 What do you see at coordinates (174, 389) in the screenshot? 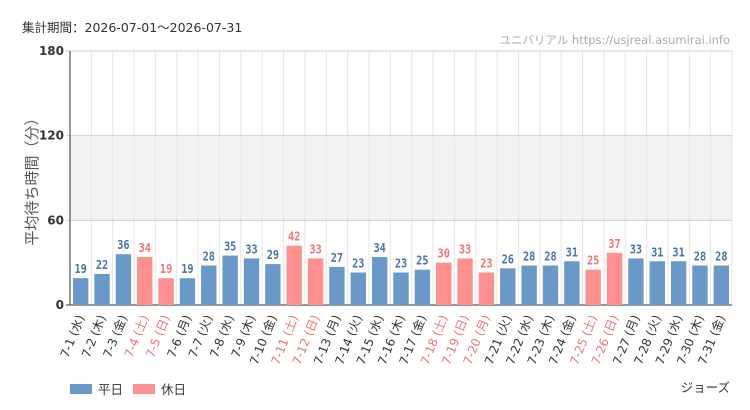
I see `legend-holiday-label: 休日` at bounding box center [174, 389].